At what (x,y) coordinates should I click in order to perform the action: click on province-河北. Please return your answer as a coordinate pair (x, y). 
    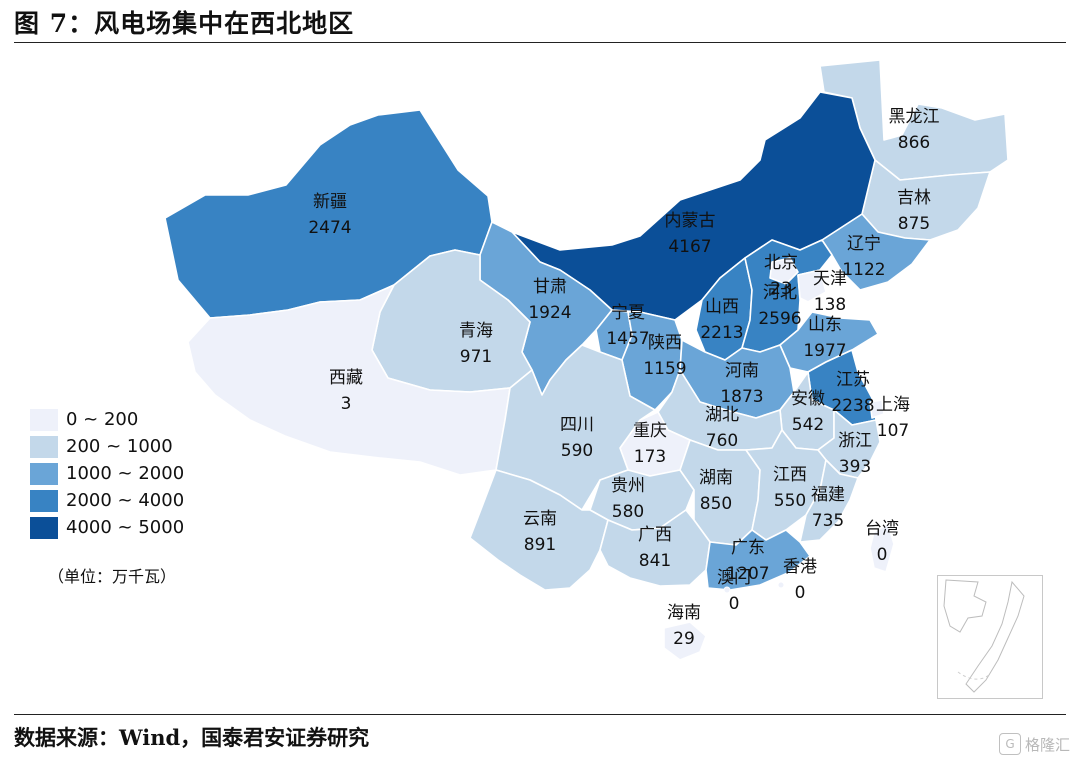
    Looking at the image, I should click on (787, 296).